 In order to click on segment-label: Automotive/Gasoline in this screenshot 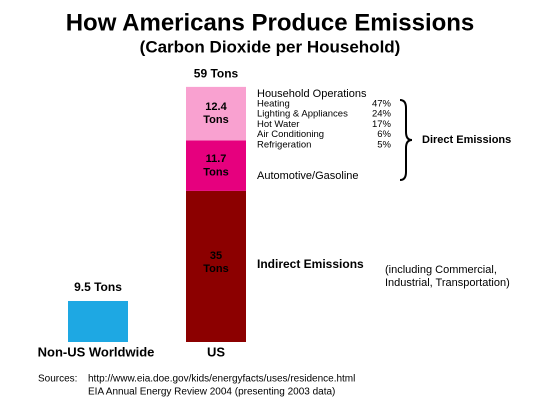, I will do `click(308, 176)`.